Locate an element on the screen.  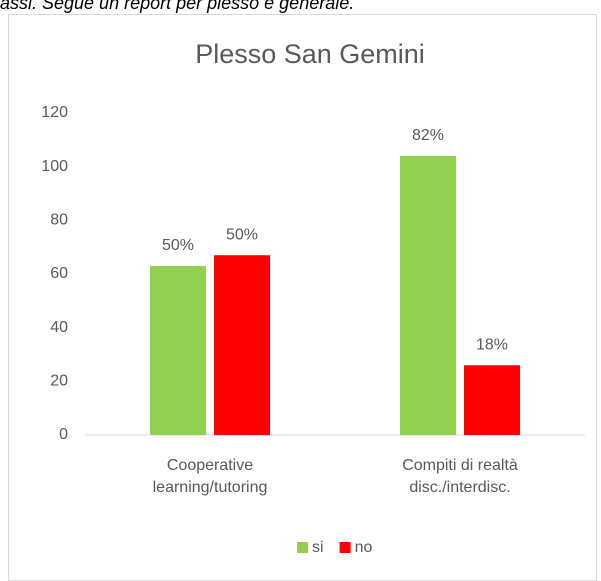
legend-label: no is located at coordinates (364, 547).